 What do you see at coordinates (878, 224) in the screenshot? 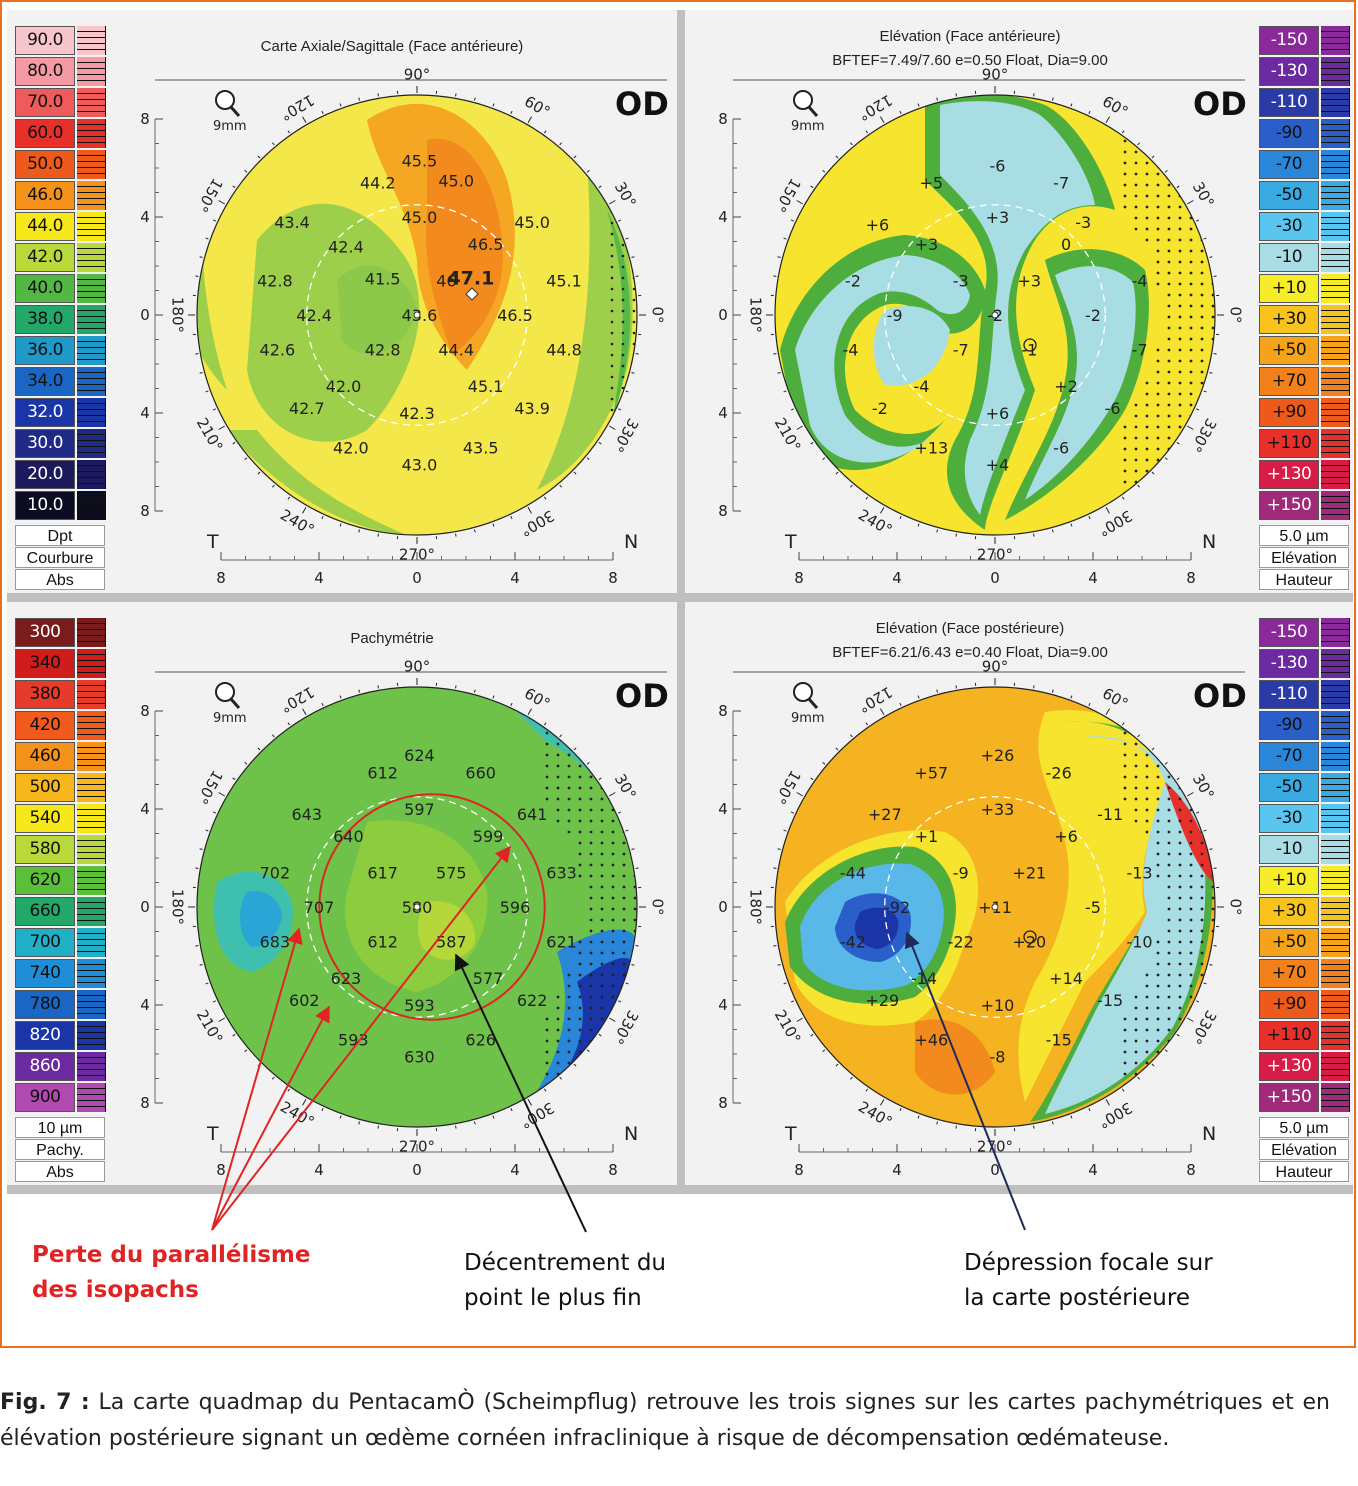
I see `map-value: +6` at bounding box center [878, 224].